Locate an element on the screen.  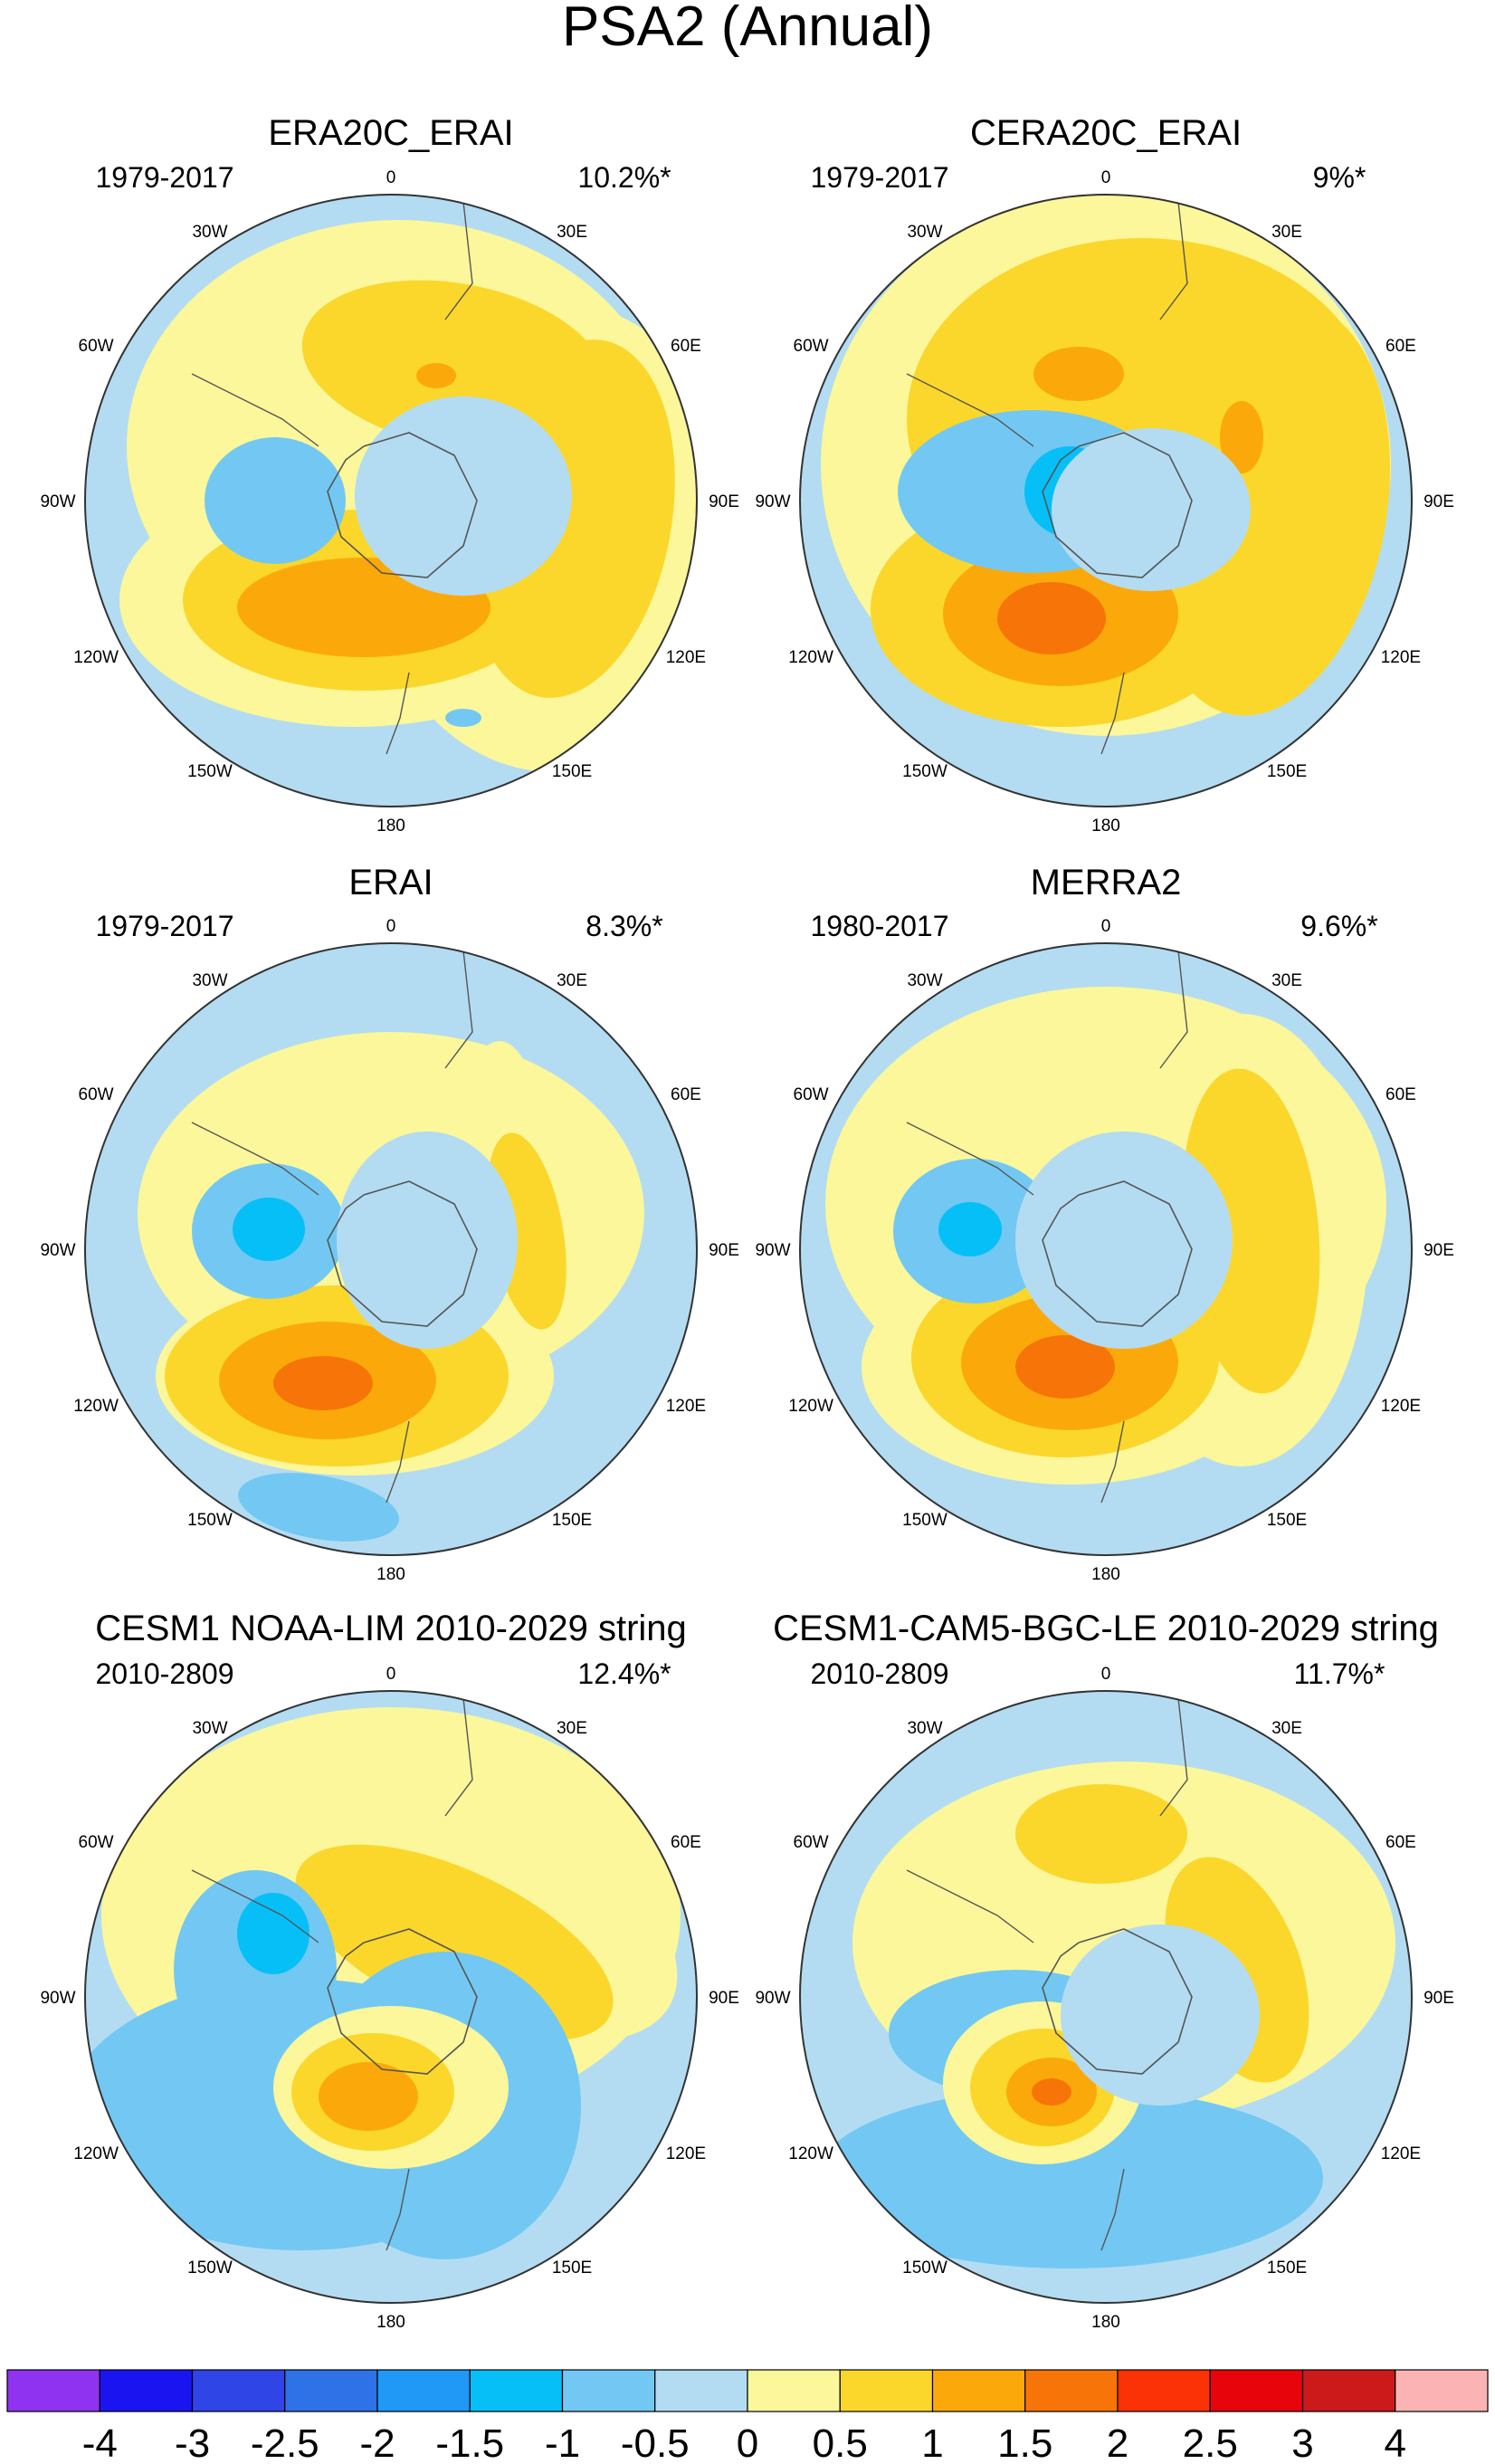
panel-variance: 8.3%* is located at coordinates (624, 926).